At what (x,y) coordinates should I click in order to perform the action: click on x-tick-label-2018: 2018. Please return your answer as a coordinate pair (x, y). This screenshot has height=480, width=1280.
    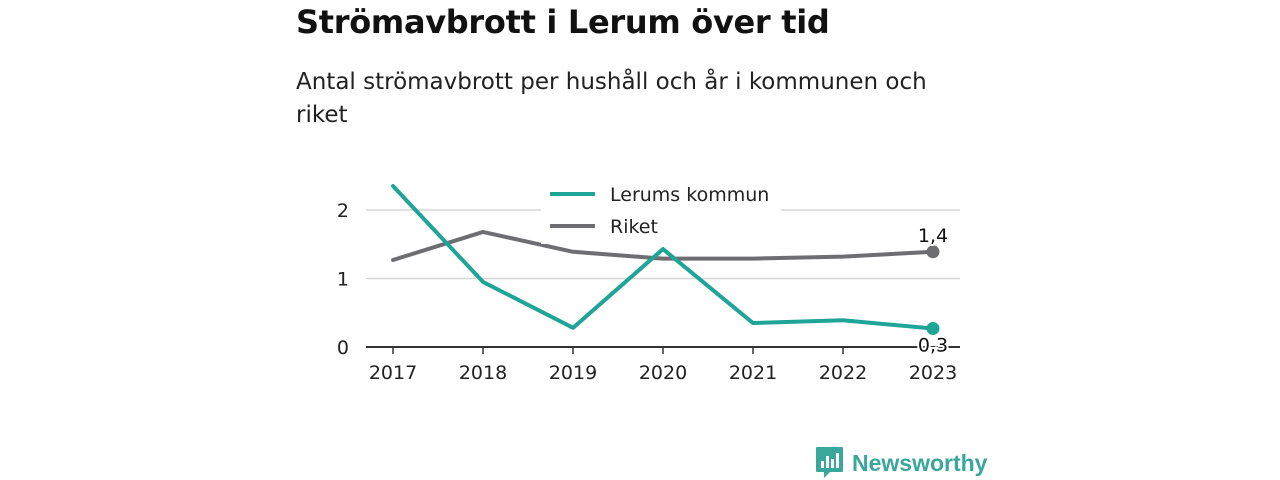
    Looking at the image, I should click on (483, 373).